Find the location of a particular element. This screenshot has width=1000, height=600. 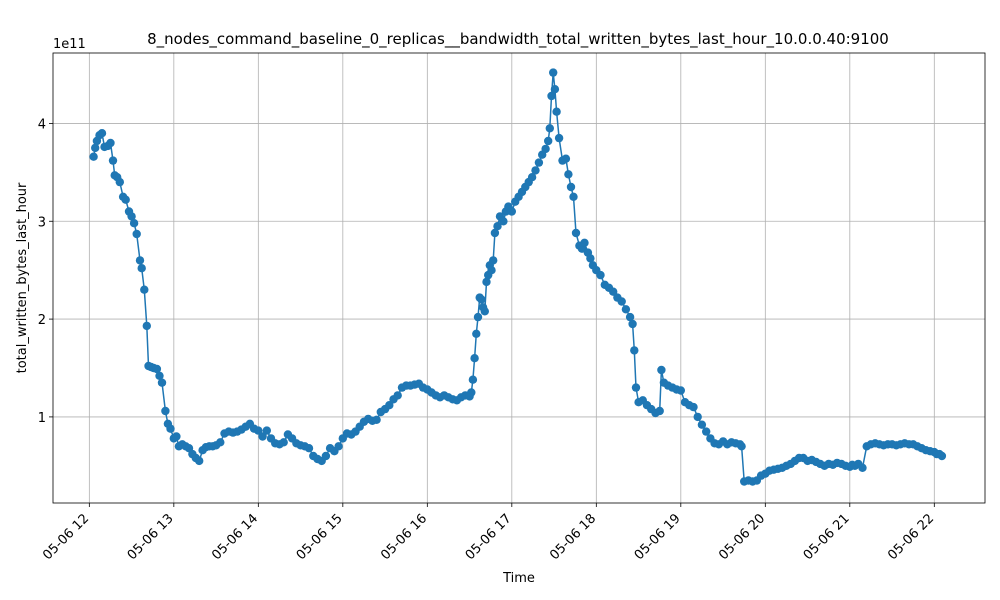

x-tick-label: 05-06 12 is located at coordinates (66, 537).